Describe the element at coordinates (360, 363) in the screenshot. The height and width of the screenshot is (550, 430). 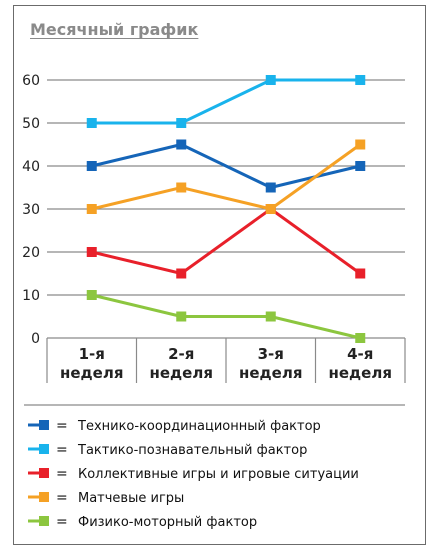
I see `x-tick-label: 4-я неделя` at that location.